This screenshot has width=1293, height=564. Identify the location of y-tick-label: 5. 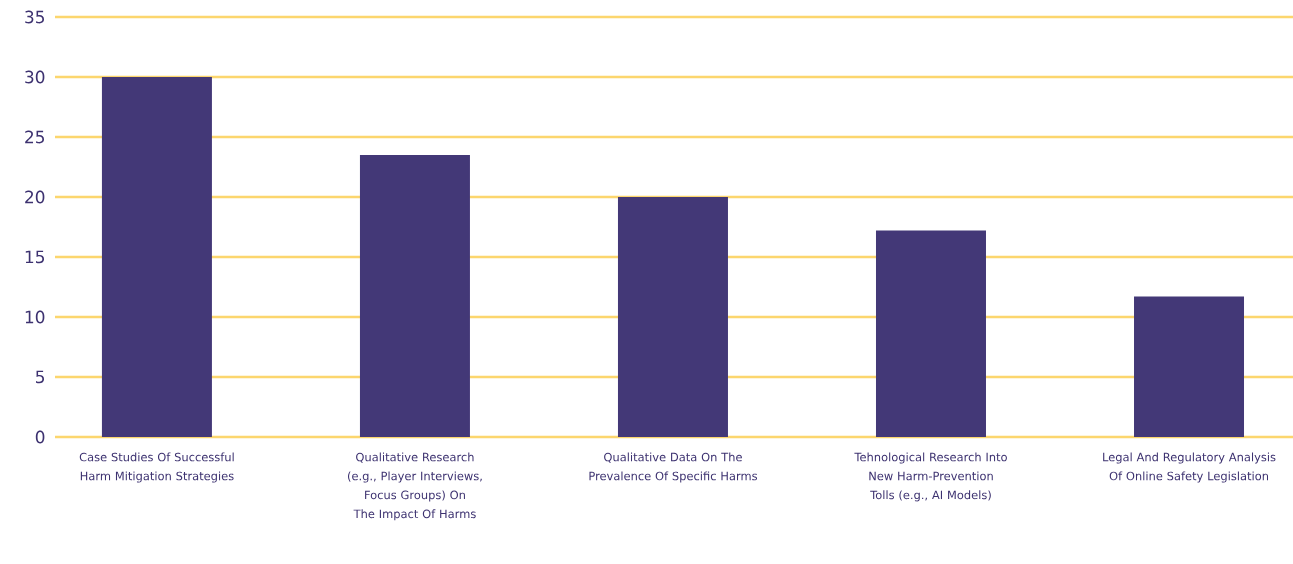
(40, 377).